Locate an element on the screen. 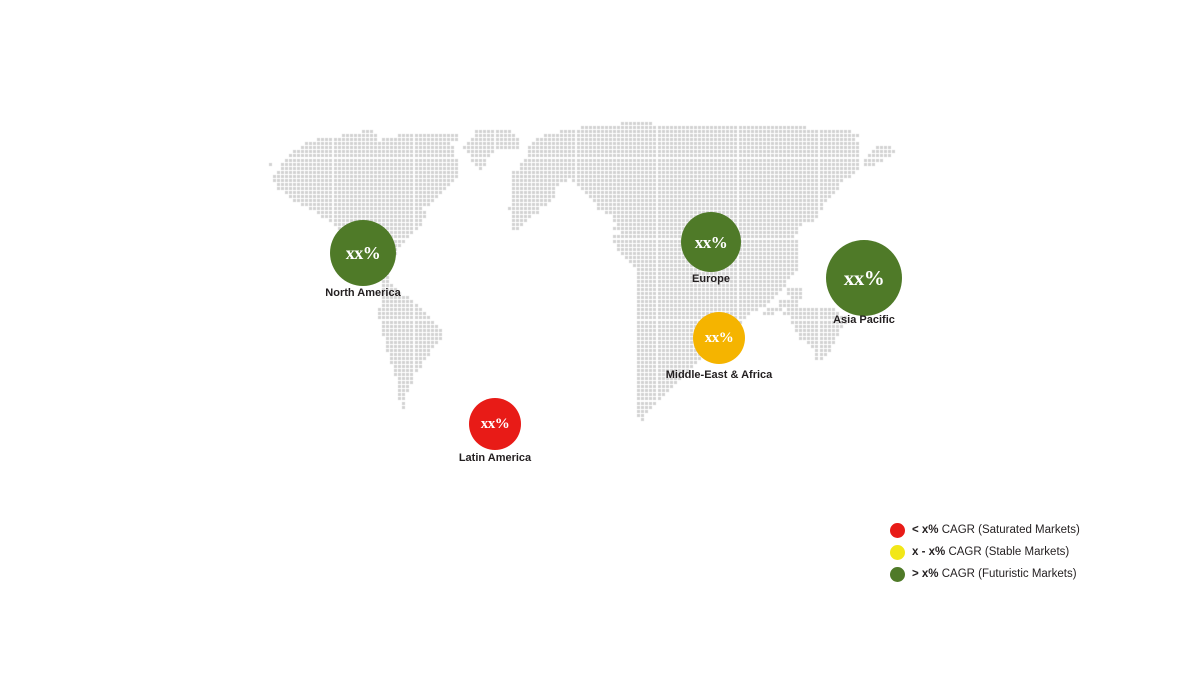 The height and width of the screenshot is (675, 1200). legend-dot-stable is located at coordinates (897, 552).